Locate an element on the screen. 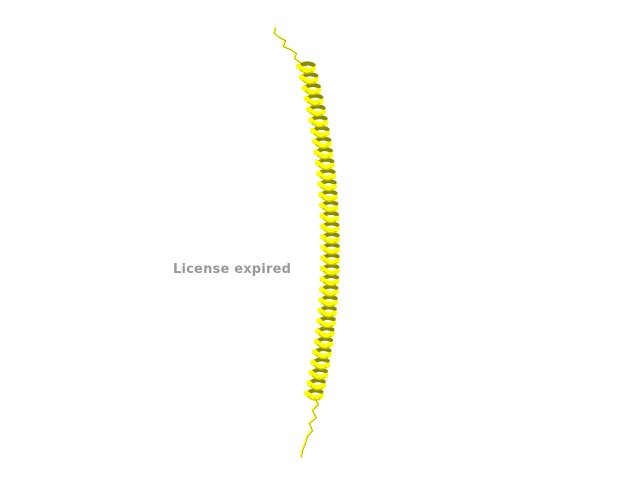 The image size is (640, 480). helix-n-terminal-coil is located at coordinates (290, 47).